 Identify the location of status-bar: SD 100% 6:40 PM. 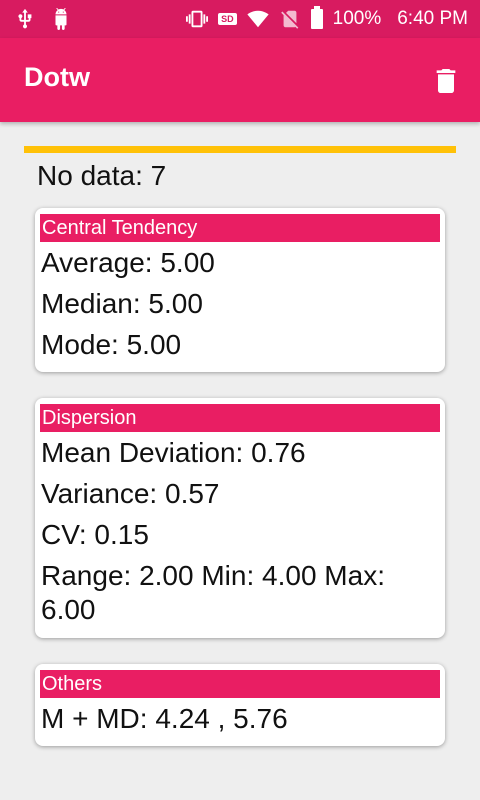
(240, 19).